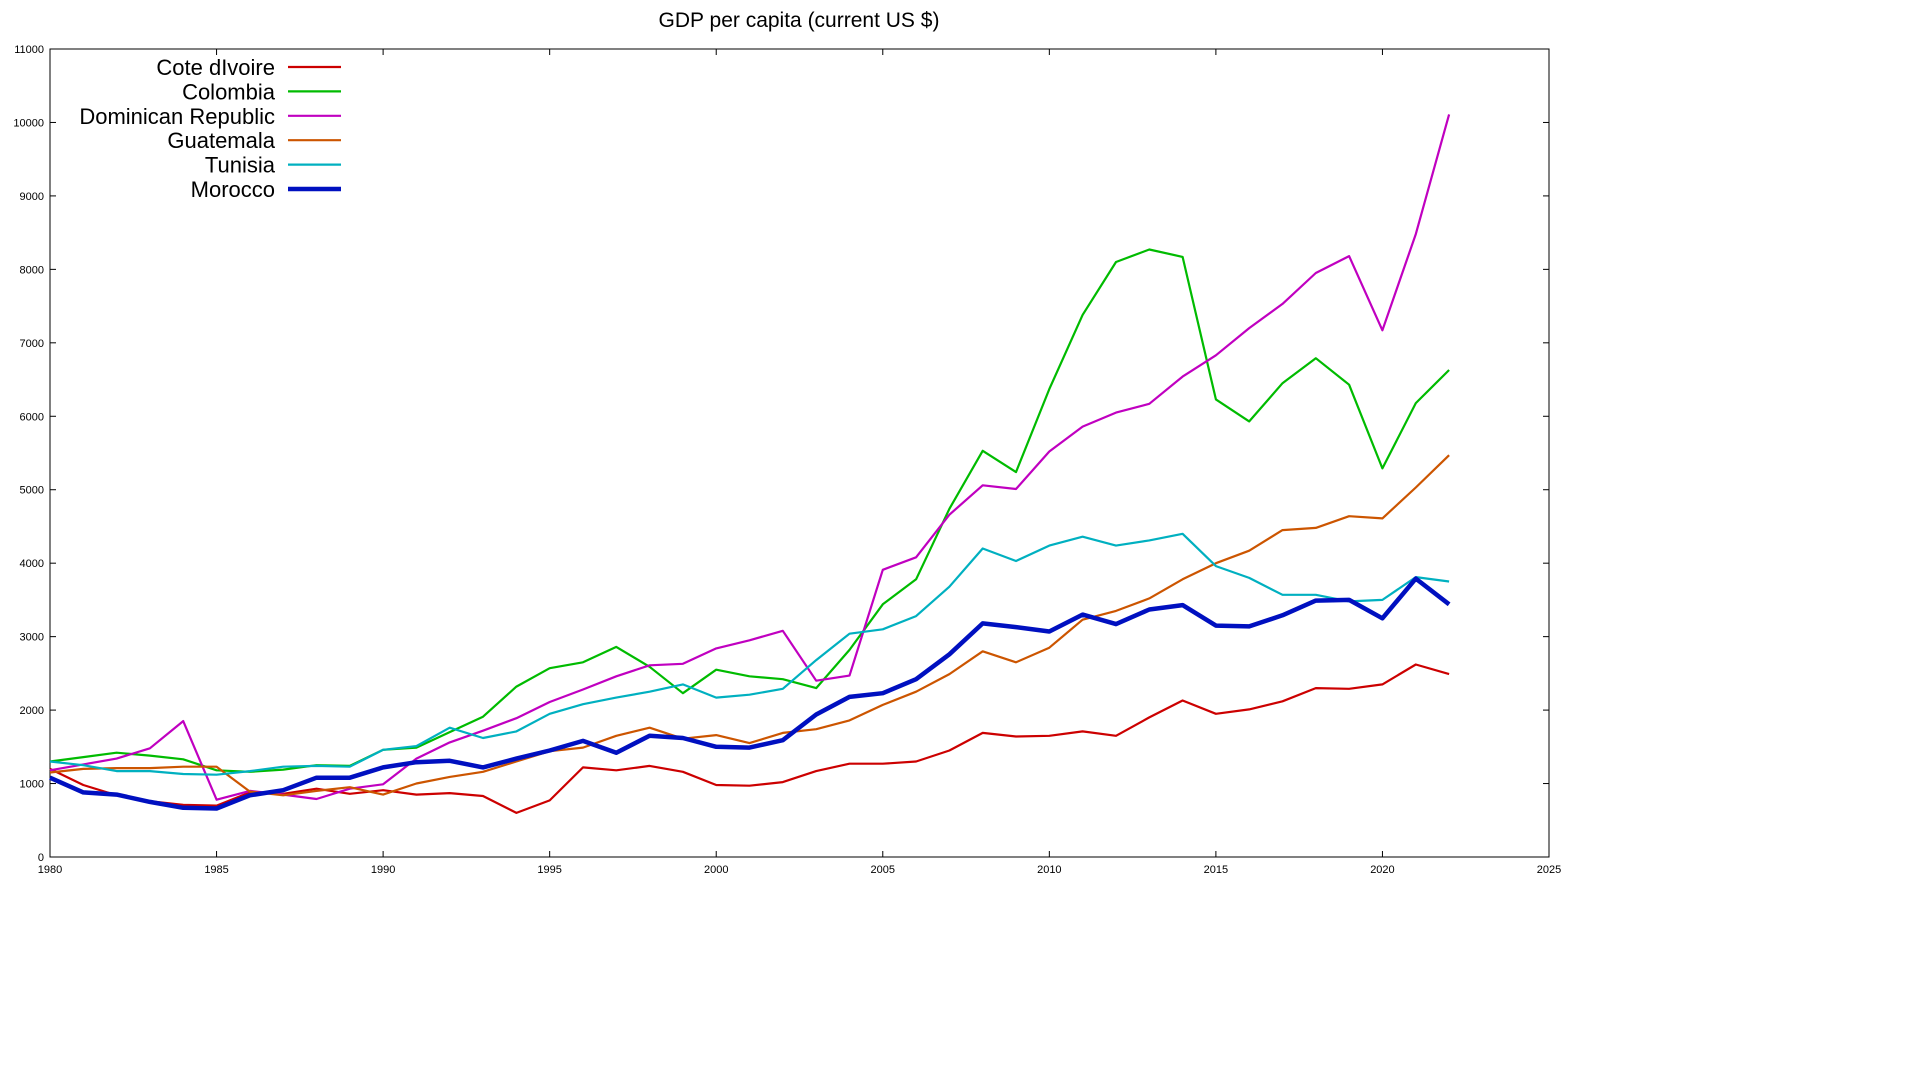 Image resolution: width=1920 pixels, height=1080 pixels. What do you see at coordinates (1382, 870) in the screenshot?
I see `x-tick-label: 2020` at bounding box center [1382, 870].